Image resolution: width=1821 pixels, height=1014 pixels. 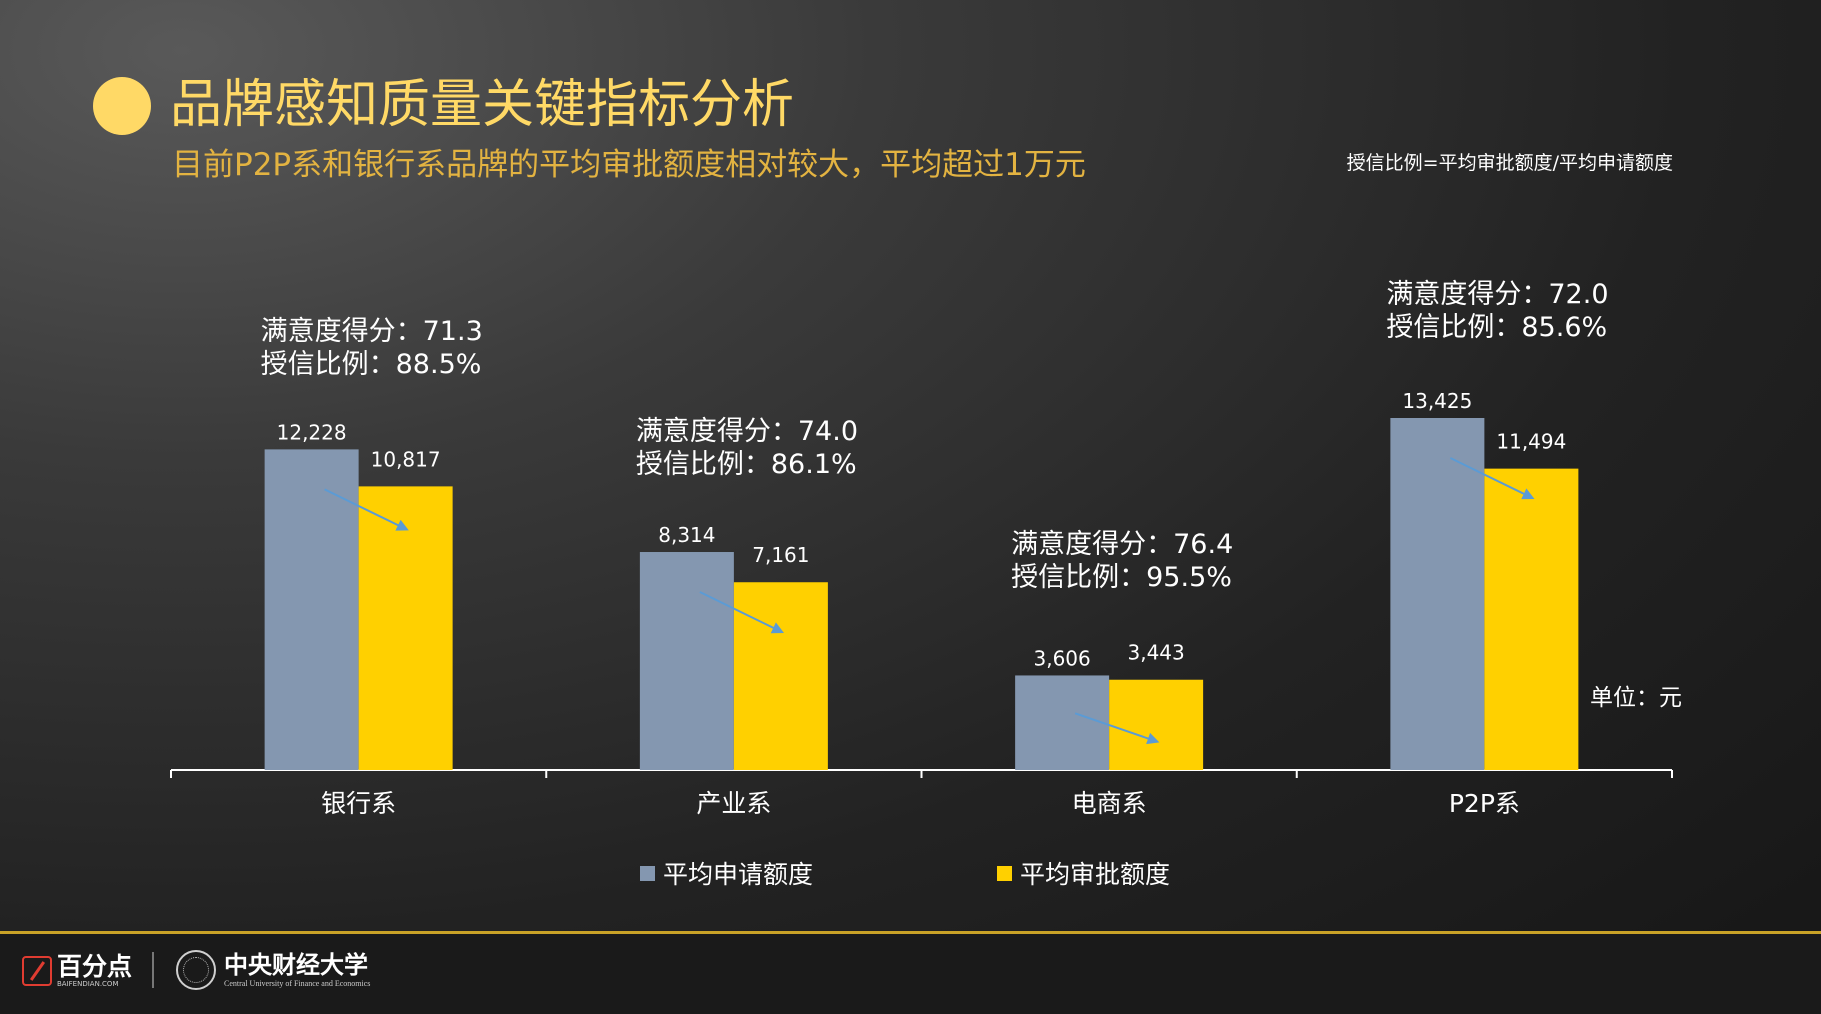 What do you see at coordinates (482, 105) in the screenshot?
I see `page-title: 品牌感知质量关键指标分析` at bounding box center [482, 105].